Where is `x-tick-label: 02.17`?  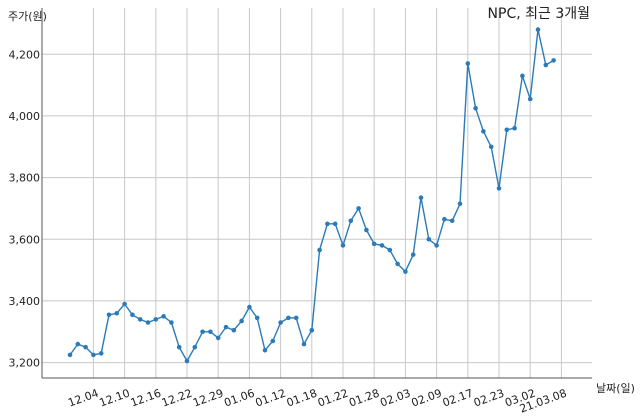 x-tick-label: 02.17 is located at coordinates (458, 398).